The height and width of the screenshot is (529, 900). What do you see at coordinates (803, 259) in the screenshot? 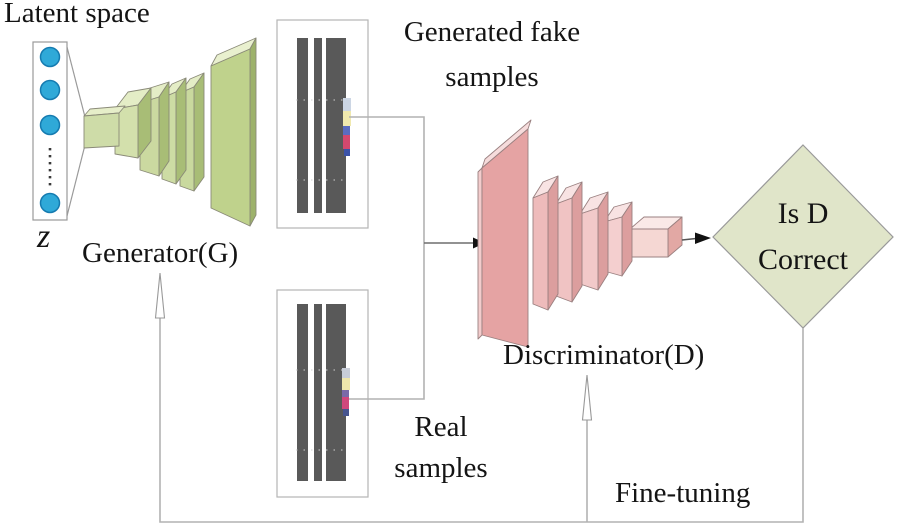
I see `is-d-correct-label-line2: Correct` at bounding box center [803, 259].